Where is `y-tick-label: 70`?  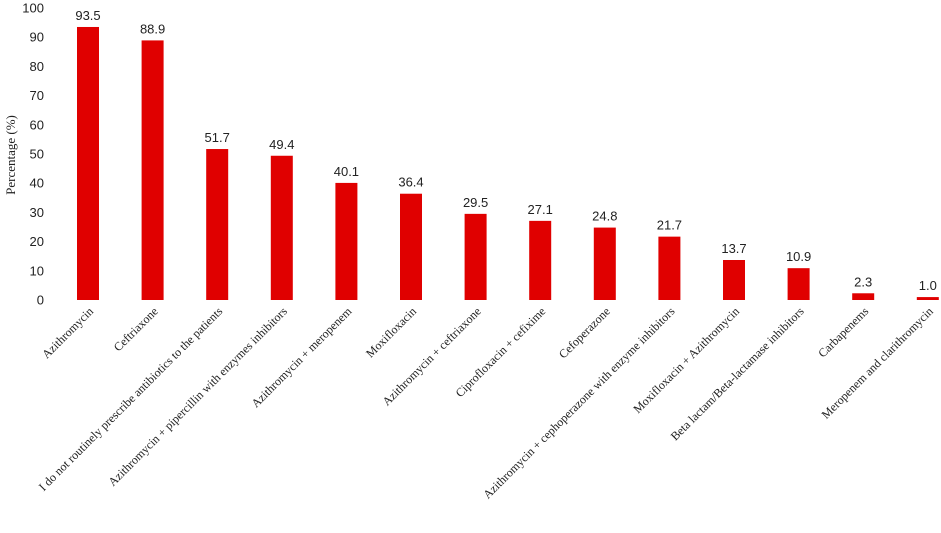 y-tick-label: 70 is located at coordinates (37, 95).